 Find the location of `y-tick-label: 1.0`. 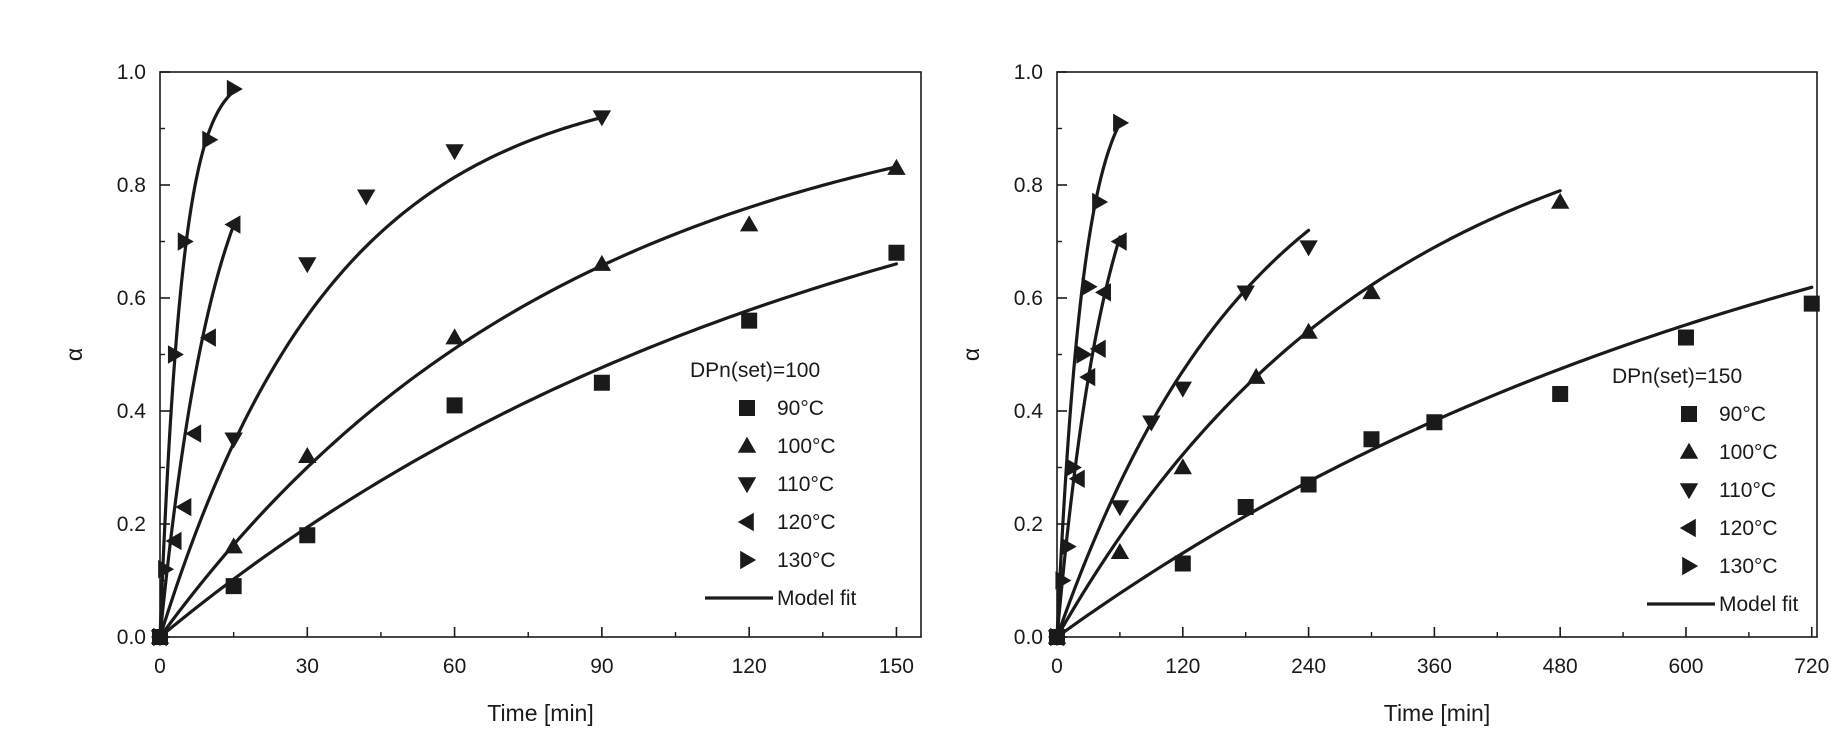

y-tick-label: 1.0 is located at coordinates (1028, 72).